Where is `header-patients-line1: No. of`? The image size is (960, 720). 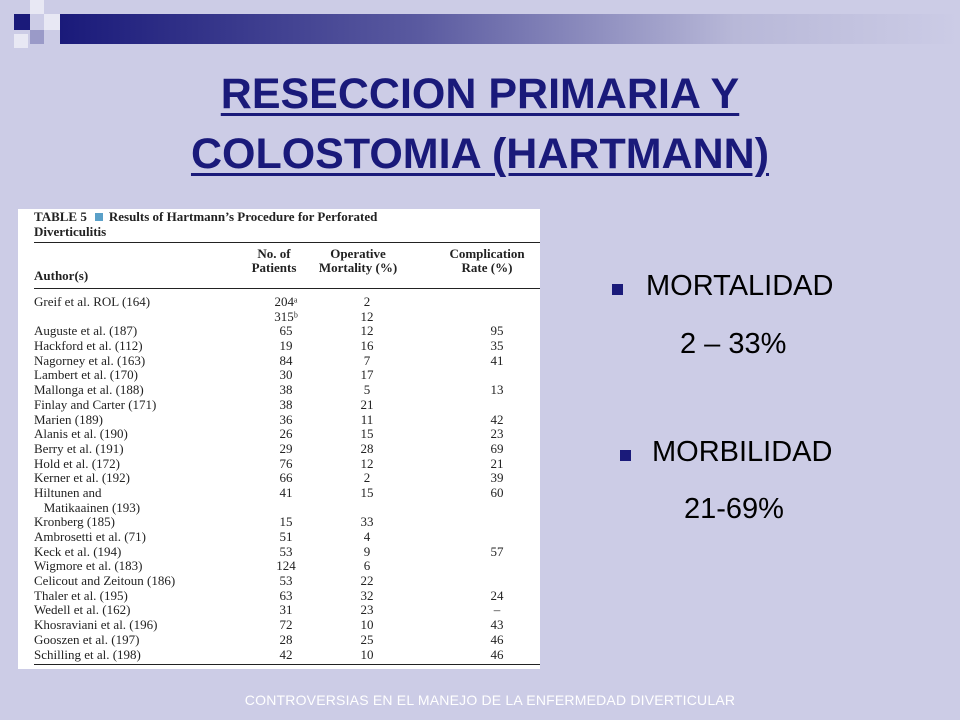
header-patients-line1: No. of is located at coordinates (274, 253).